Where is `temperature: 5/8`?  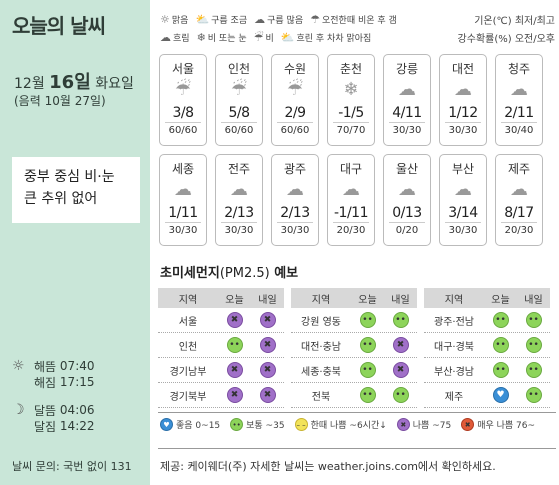
temperature: 5/8 is located at coordinates (239, 114).